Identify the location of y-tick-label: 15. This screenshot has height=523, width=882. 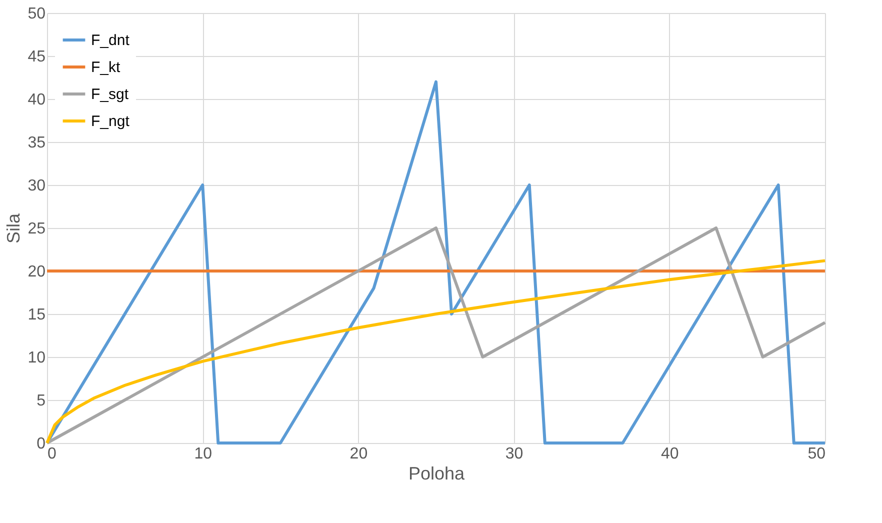
(37, 315).